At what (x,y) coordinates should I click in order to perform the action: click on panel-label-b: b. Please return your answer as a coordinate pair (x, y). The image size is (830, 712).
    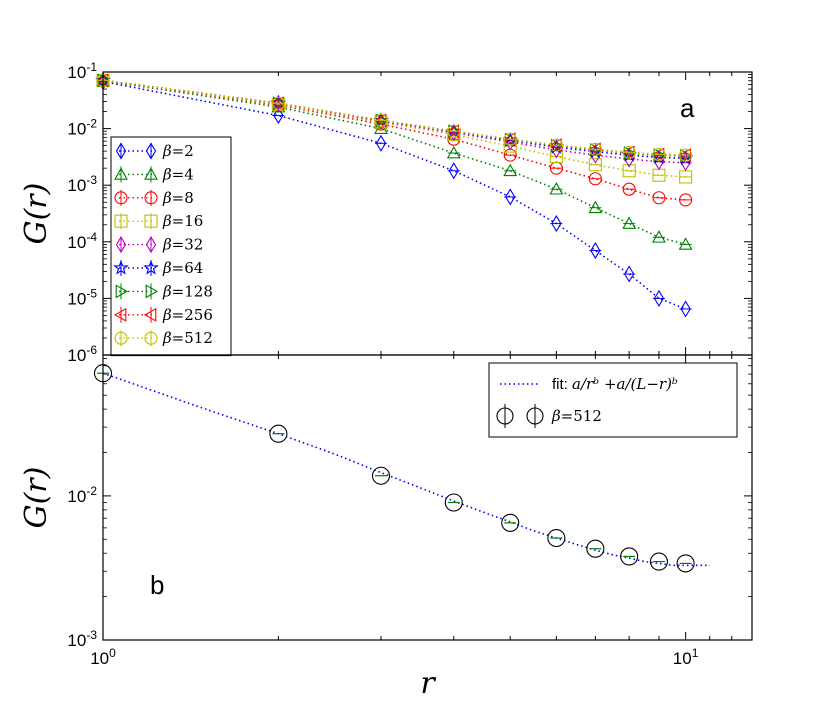
    Looking at the image, I should click on (157, 585).